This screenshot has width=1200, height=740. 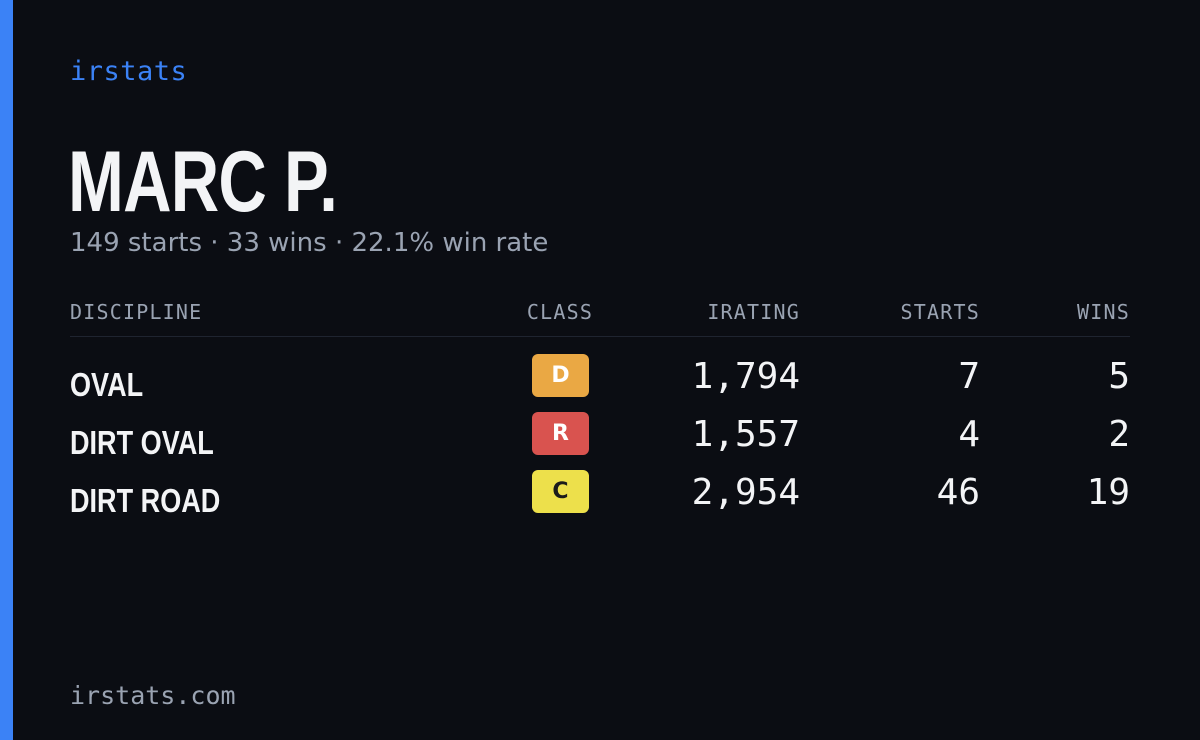 What do you see at coordinates (940, 312) in the screenshot?
I see `header-starts: STARTS` at bounding box center [940, 312].